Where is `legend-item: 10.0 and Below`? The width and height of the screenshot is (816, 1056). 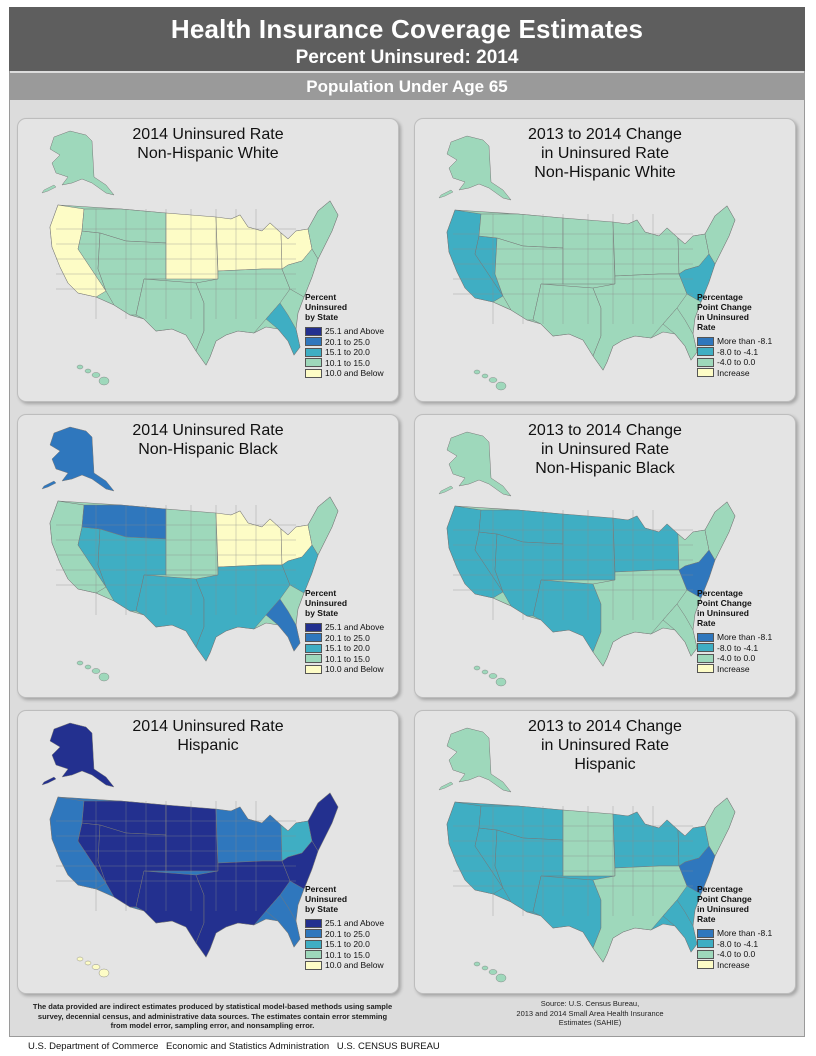
legend-item: 10.0 and Below is located at coordinates (350, 373).